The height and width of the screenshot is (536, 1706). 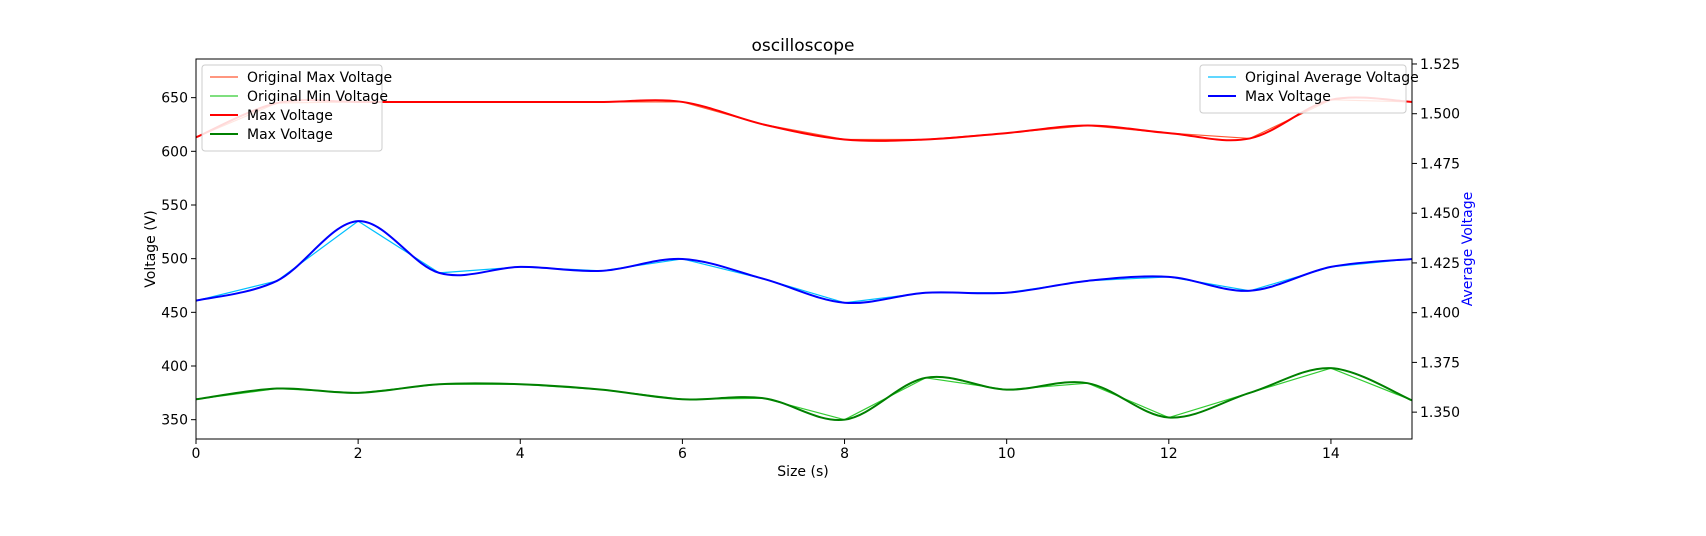 What do you see at coordinates (1331, 454) in the screenshot?
I see `x-tick-label: 14` at bounding box center [1331, 454].